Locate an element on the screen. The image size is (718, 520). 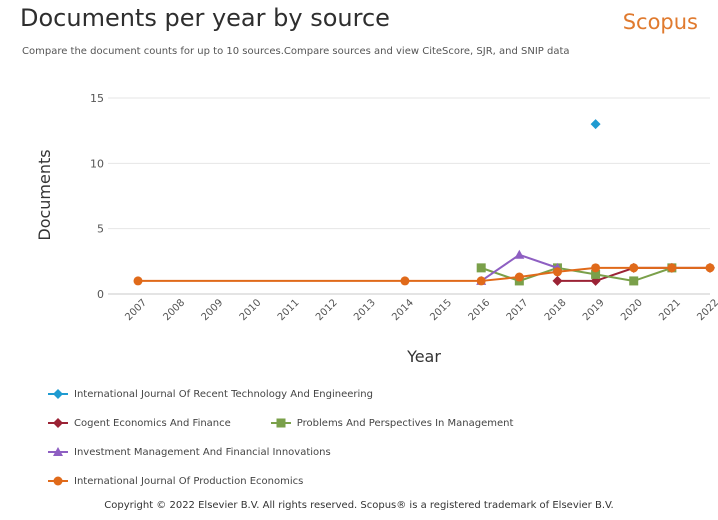
y-tick-label: 0 is located at coordinates (100, 294).